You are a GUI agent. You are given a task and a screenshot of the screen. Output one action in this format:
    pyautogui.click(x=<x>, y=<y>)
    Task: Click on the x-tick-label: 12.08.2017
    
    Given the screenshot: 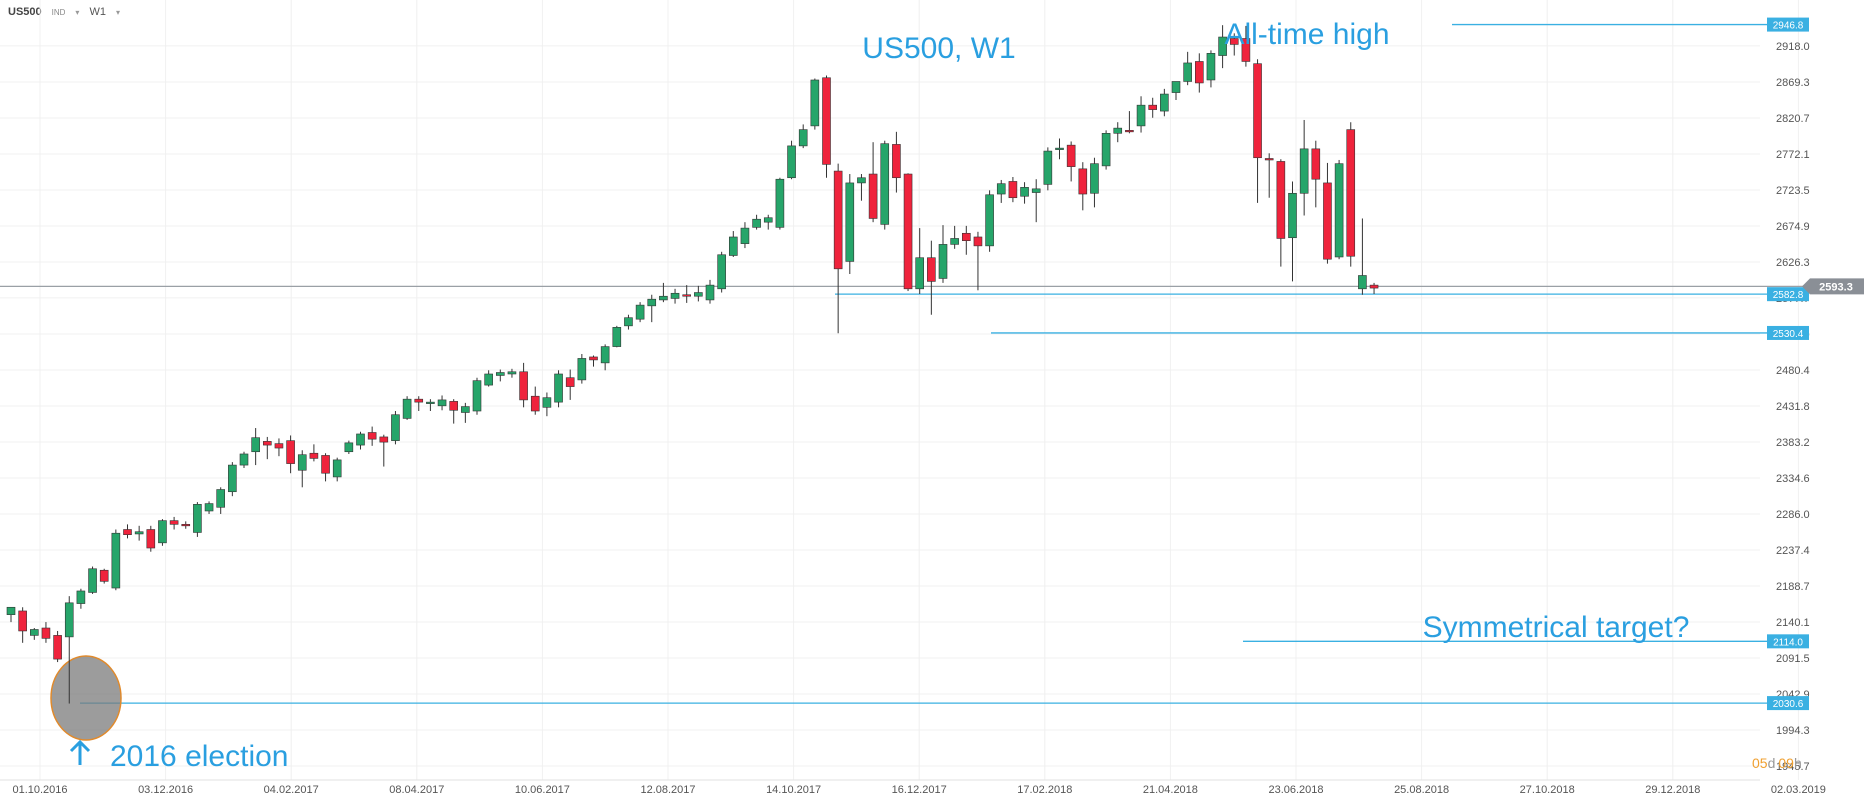 What is the action you would take?
    pyautogui.click(x=667, y=790)
    